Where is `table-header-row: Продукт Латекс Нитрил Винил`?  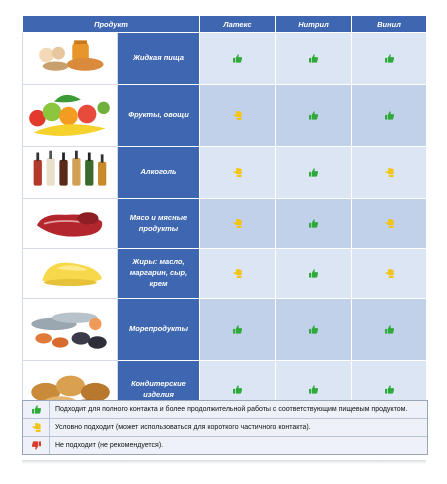 table-header-row: Продукт Латекс Нитрил Винил is located at coordinates (224, 24).